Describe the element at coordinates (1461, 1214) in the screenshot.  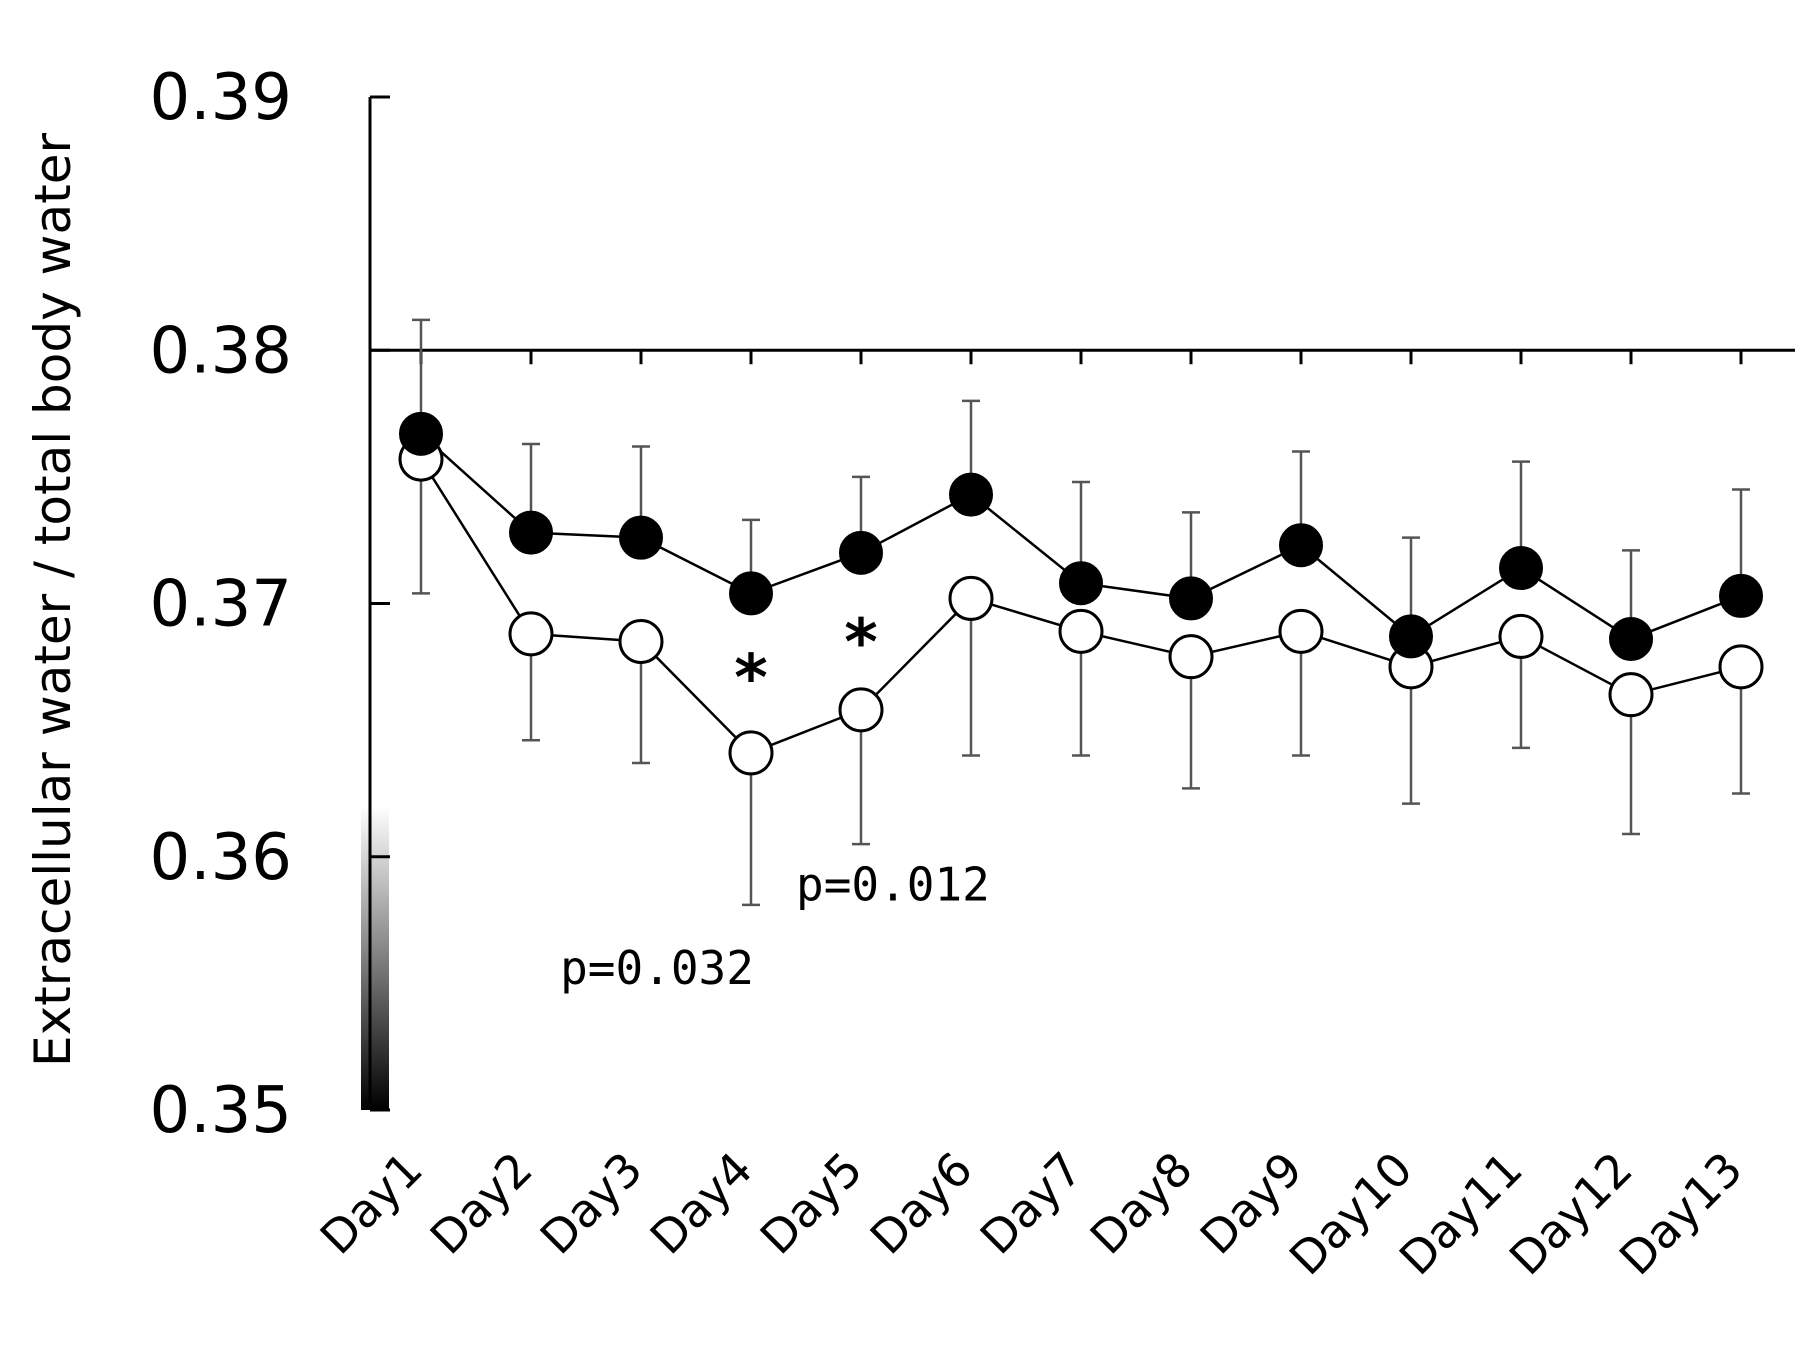
I see `x-tick-label: Day11` at that location.